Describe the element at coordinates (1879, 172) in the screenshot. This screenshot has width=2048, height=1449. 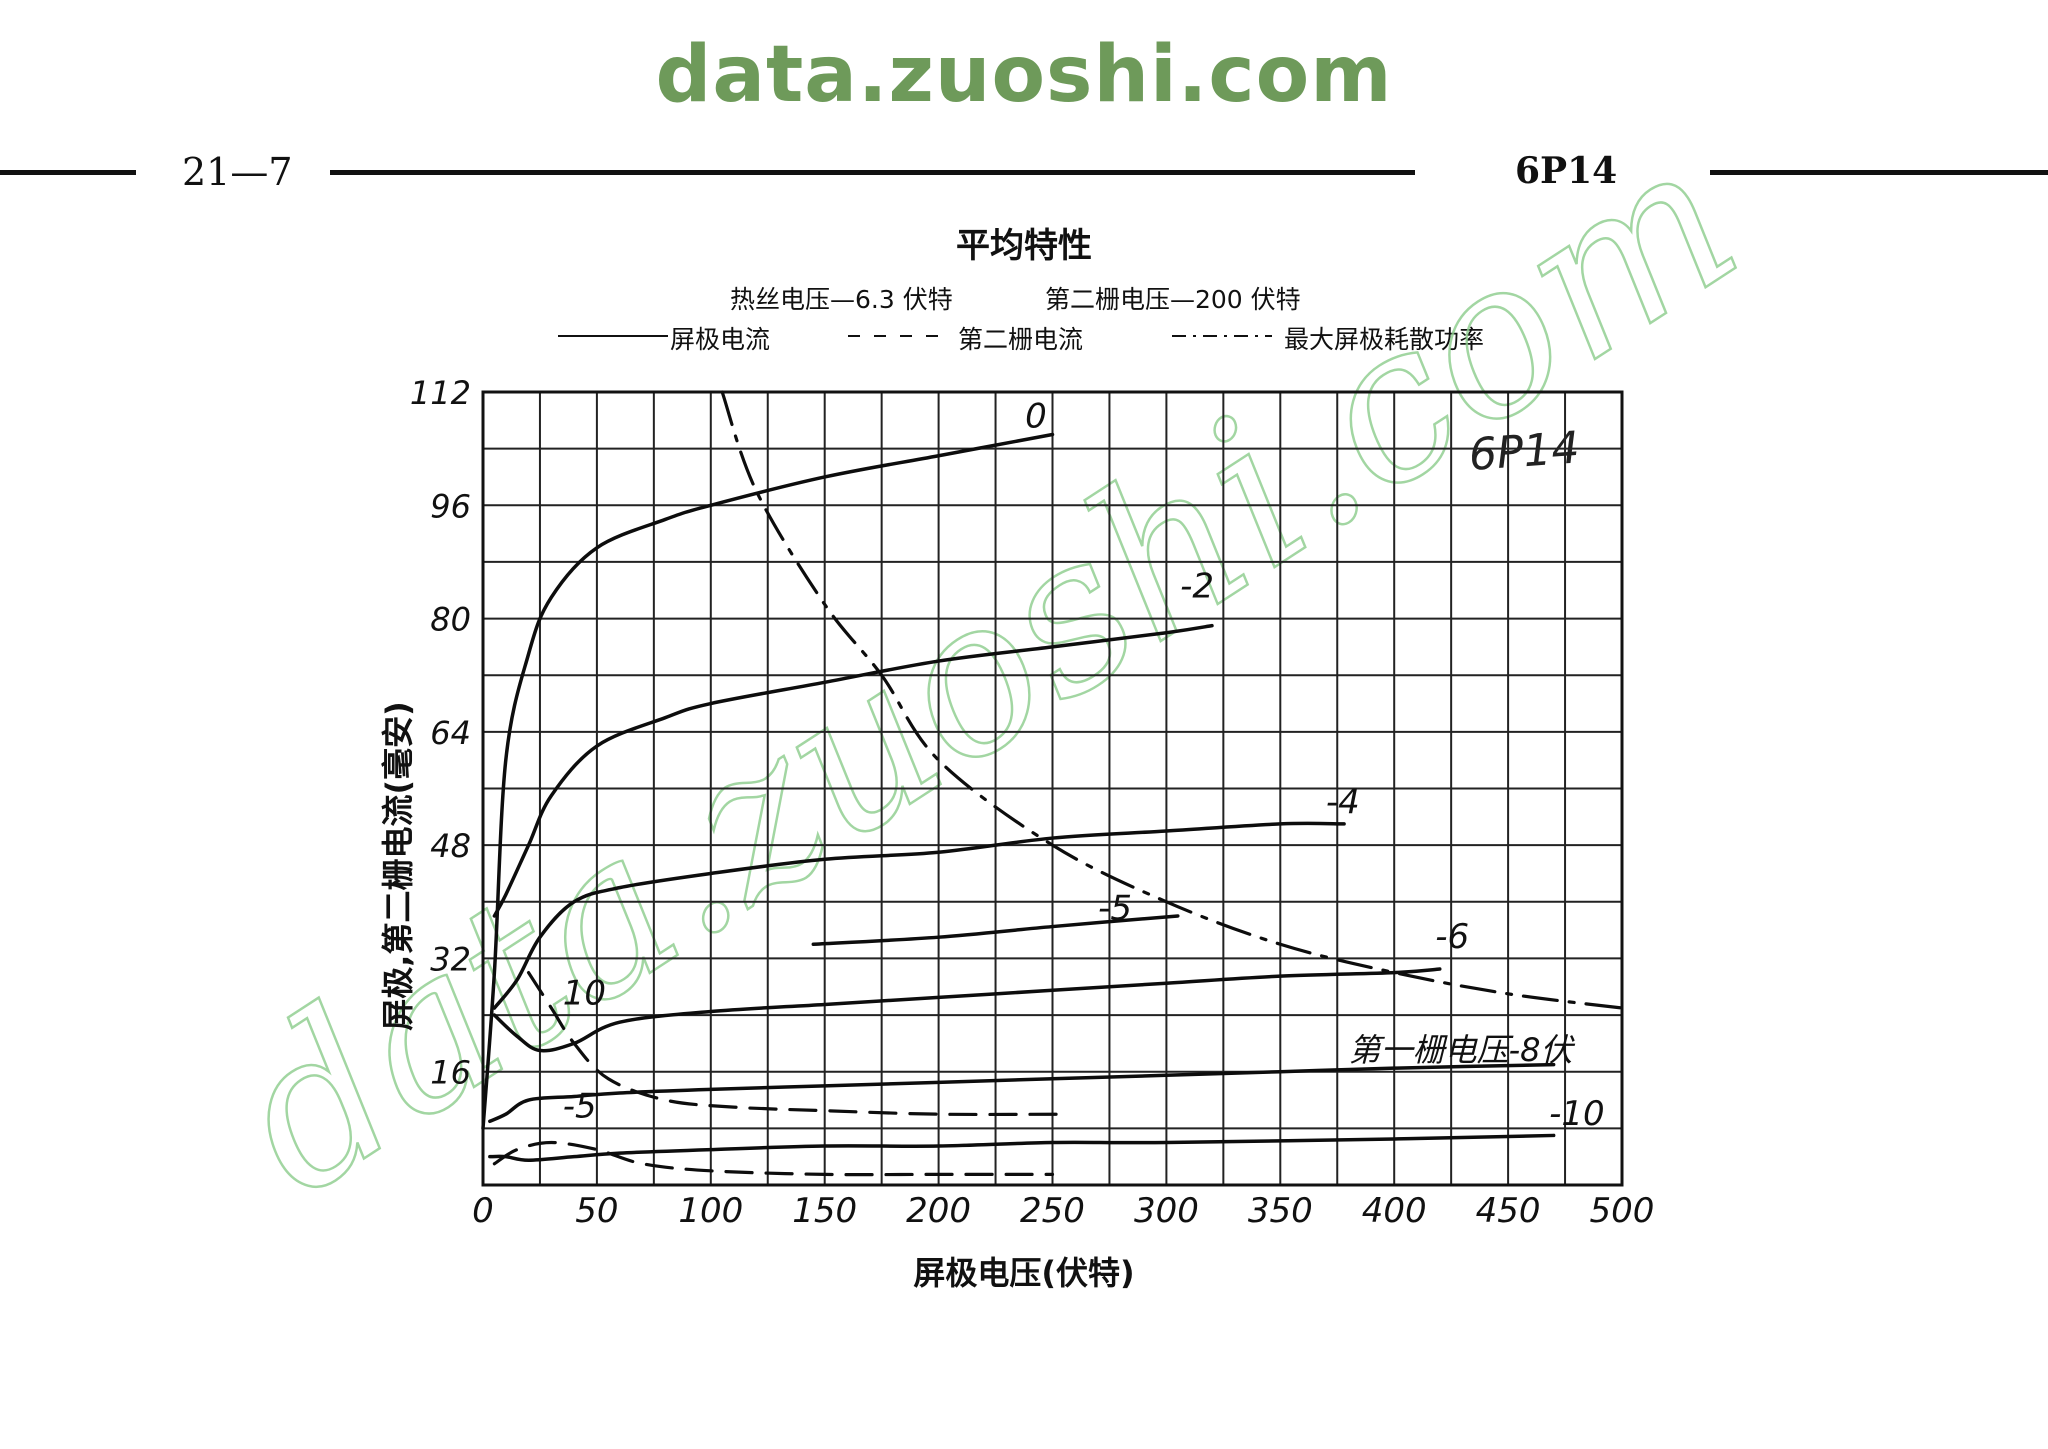
I see `header-rule-right` at that location.